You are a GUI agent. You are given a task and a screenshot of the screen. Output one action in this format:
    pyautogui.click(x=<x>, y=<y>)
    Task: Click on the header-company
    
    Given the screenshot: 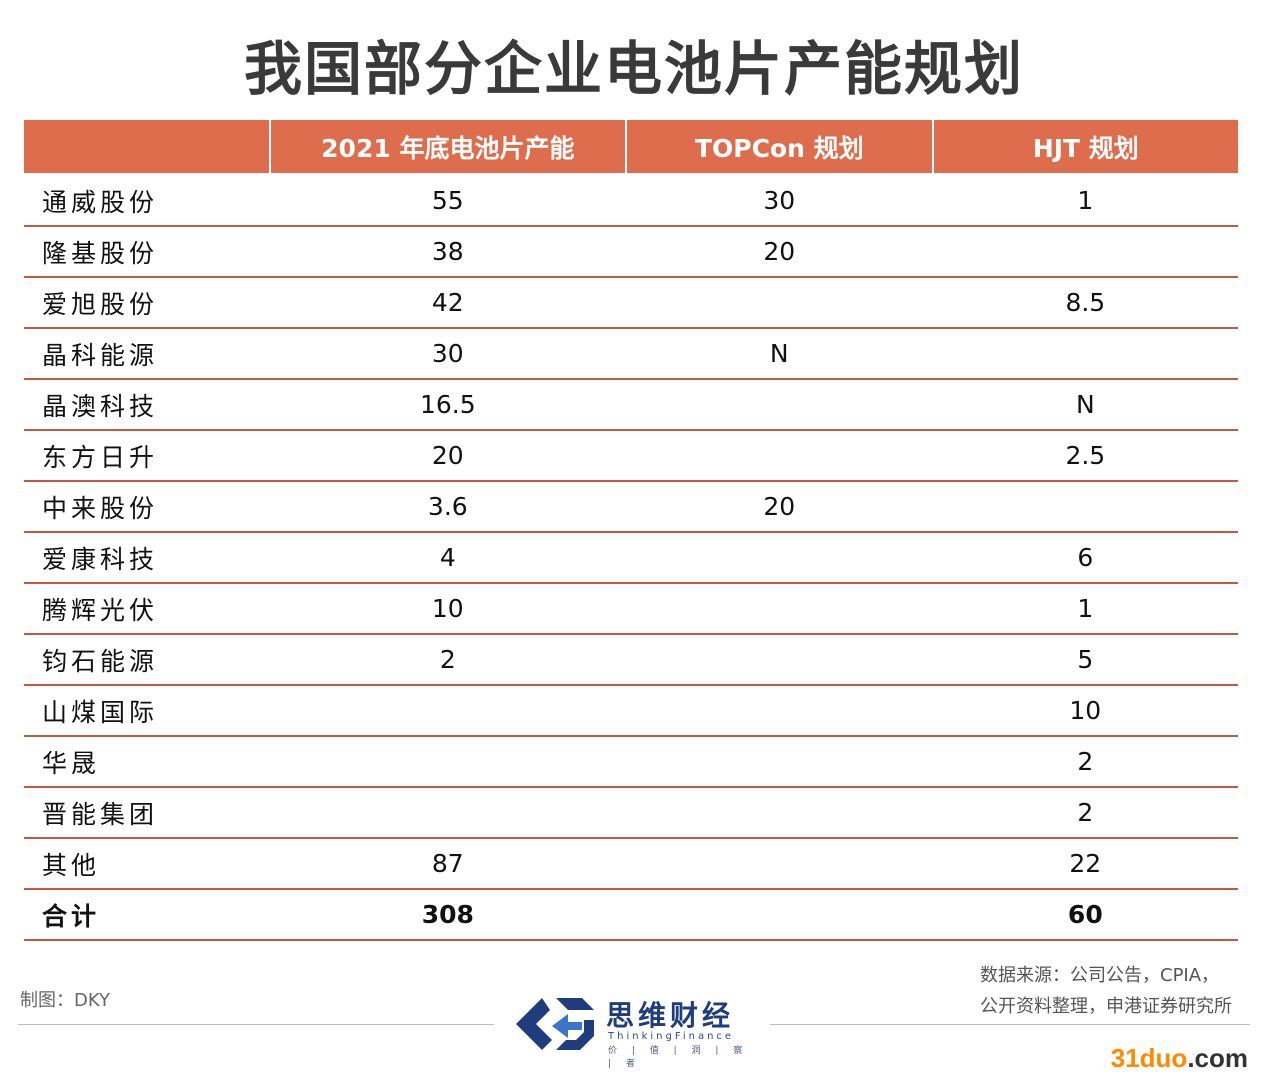 What is the action you would take?
    pyautogui.click(x=147, y=148)
    